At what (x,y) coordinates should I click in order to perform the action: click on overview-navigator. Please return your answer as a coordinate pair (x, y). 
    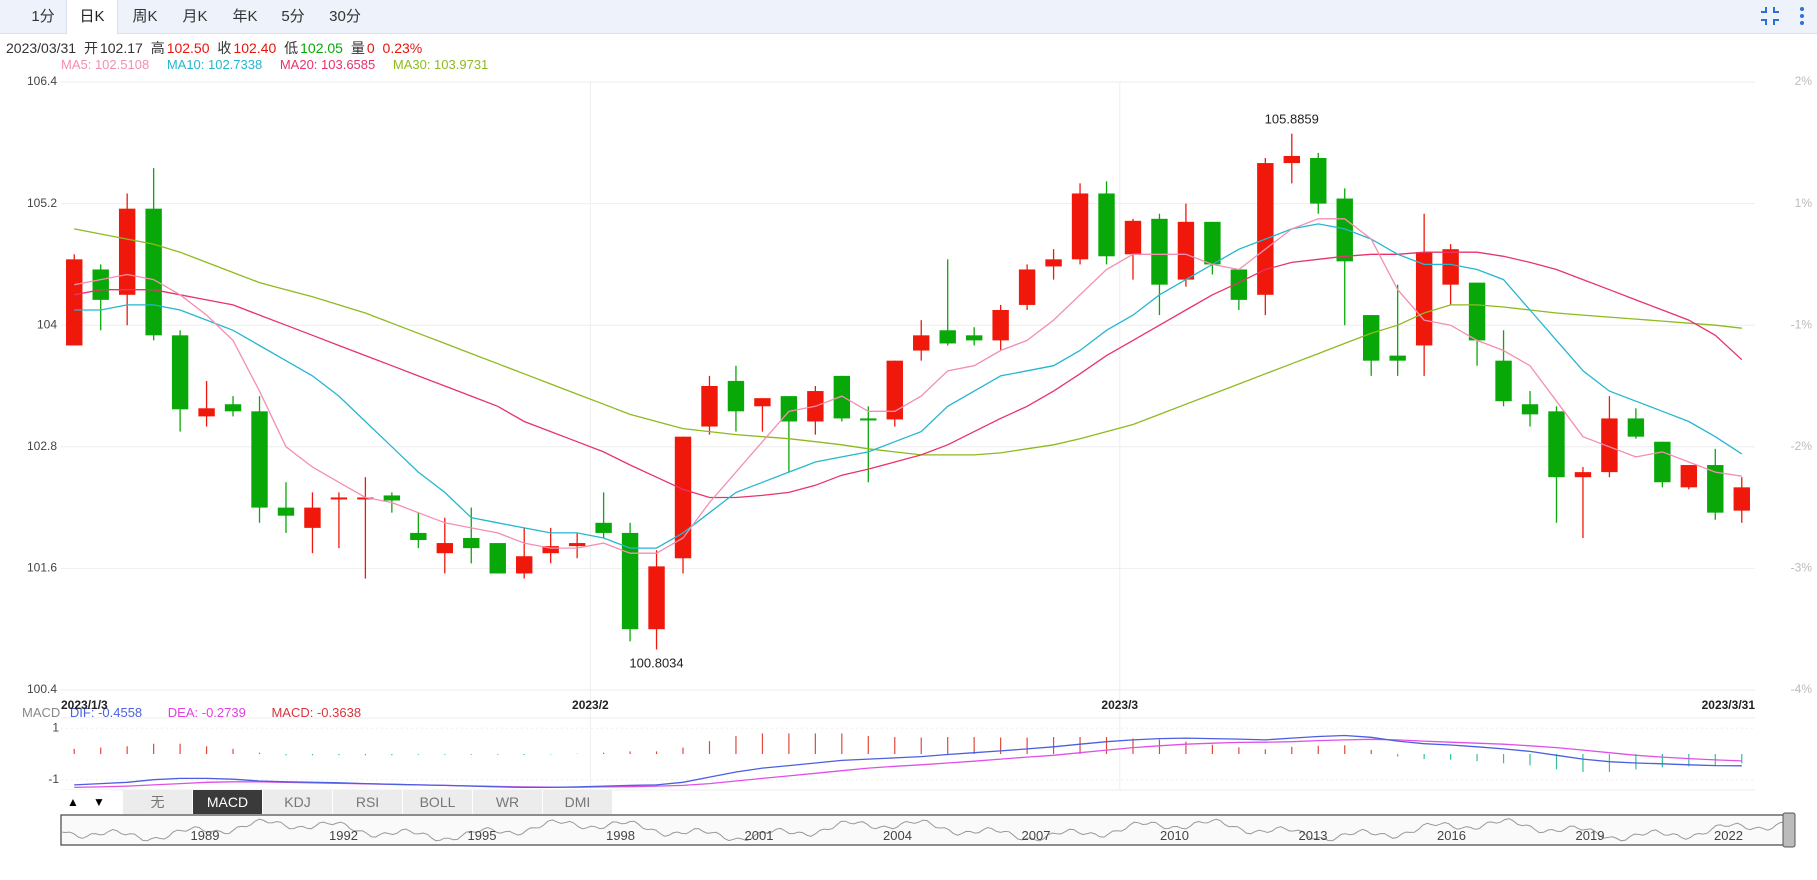
    Looking at the image, I should click on (923, 830).